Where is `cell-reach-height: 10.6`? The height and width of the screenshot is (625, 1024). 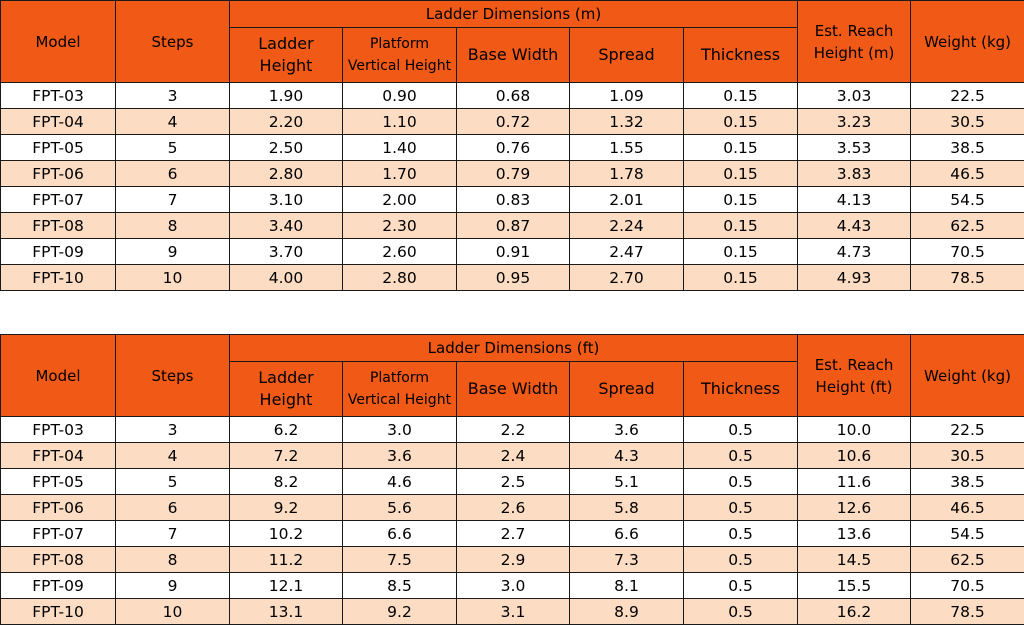 cell-reach-height: 10.6 is located at coordinates (854, 455).